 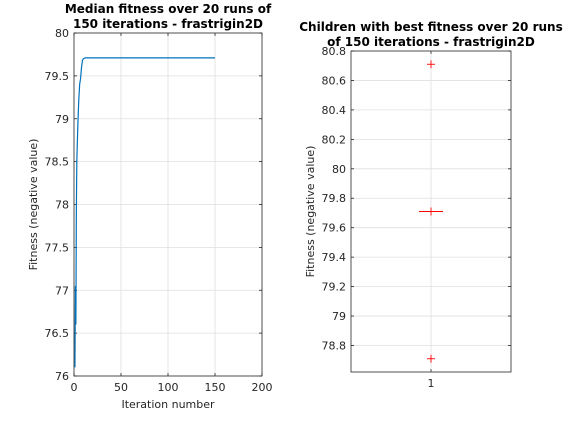 I want to click on y-tick-label: 79.2, so click(x=334, y=287).